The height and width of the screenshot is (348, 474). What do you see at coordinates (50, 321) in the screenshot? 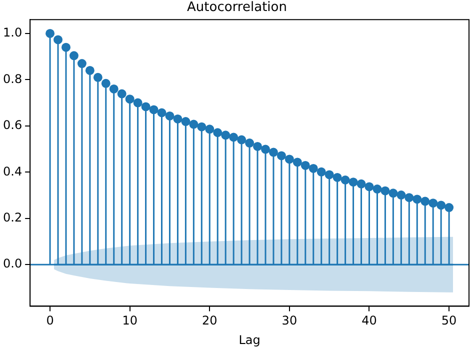
I see `x-tick-label: 0` at bounding box center [50, 321].